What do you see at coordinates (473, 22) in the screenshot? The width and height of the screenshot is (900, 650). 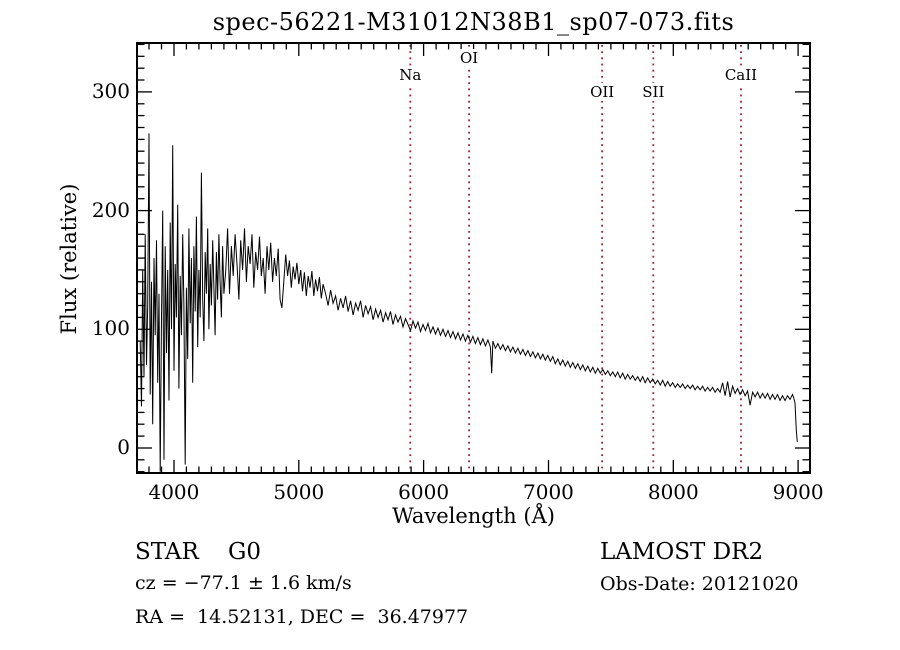 I see `plot-title: spec-56221-M31012N38B1_sp07-073.fits` at bounding box center [473, 22].